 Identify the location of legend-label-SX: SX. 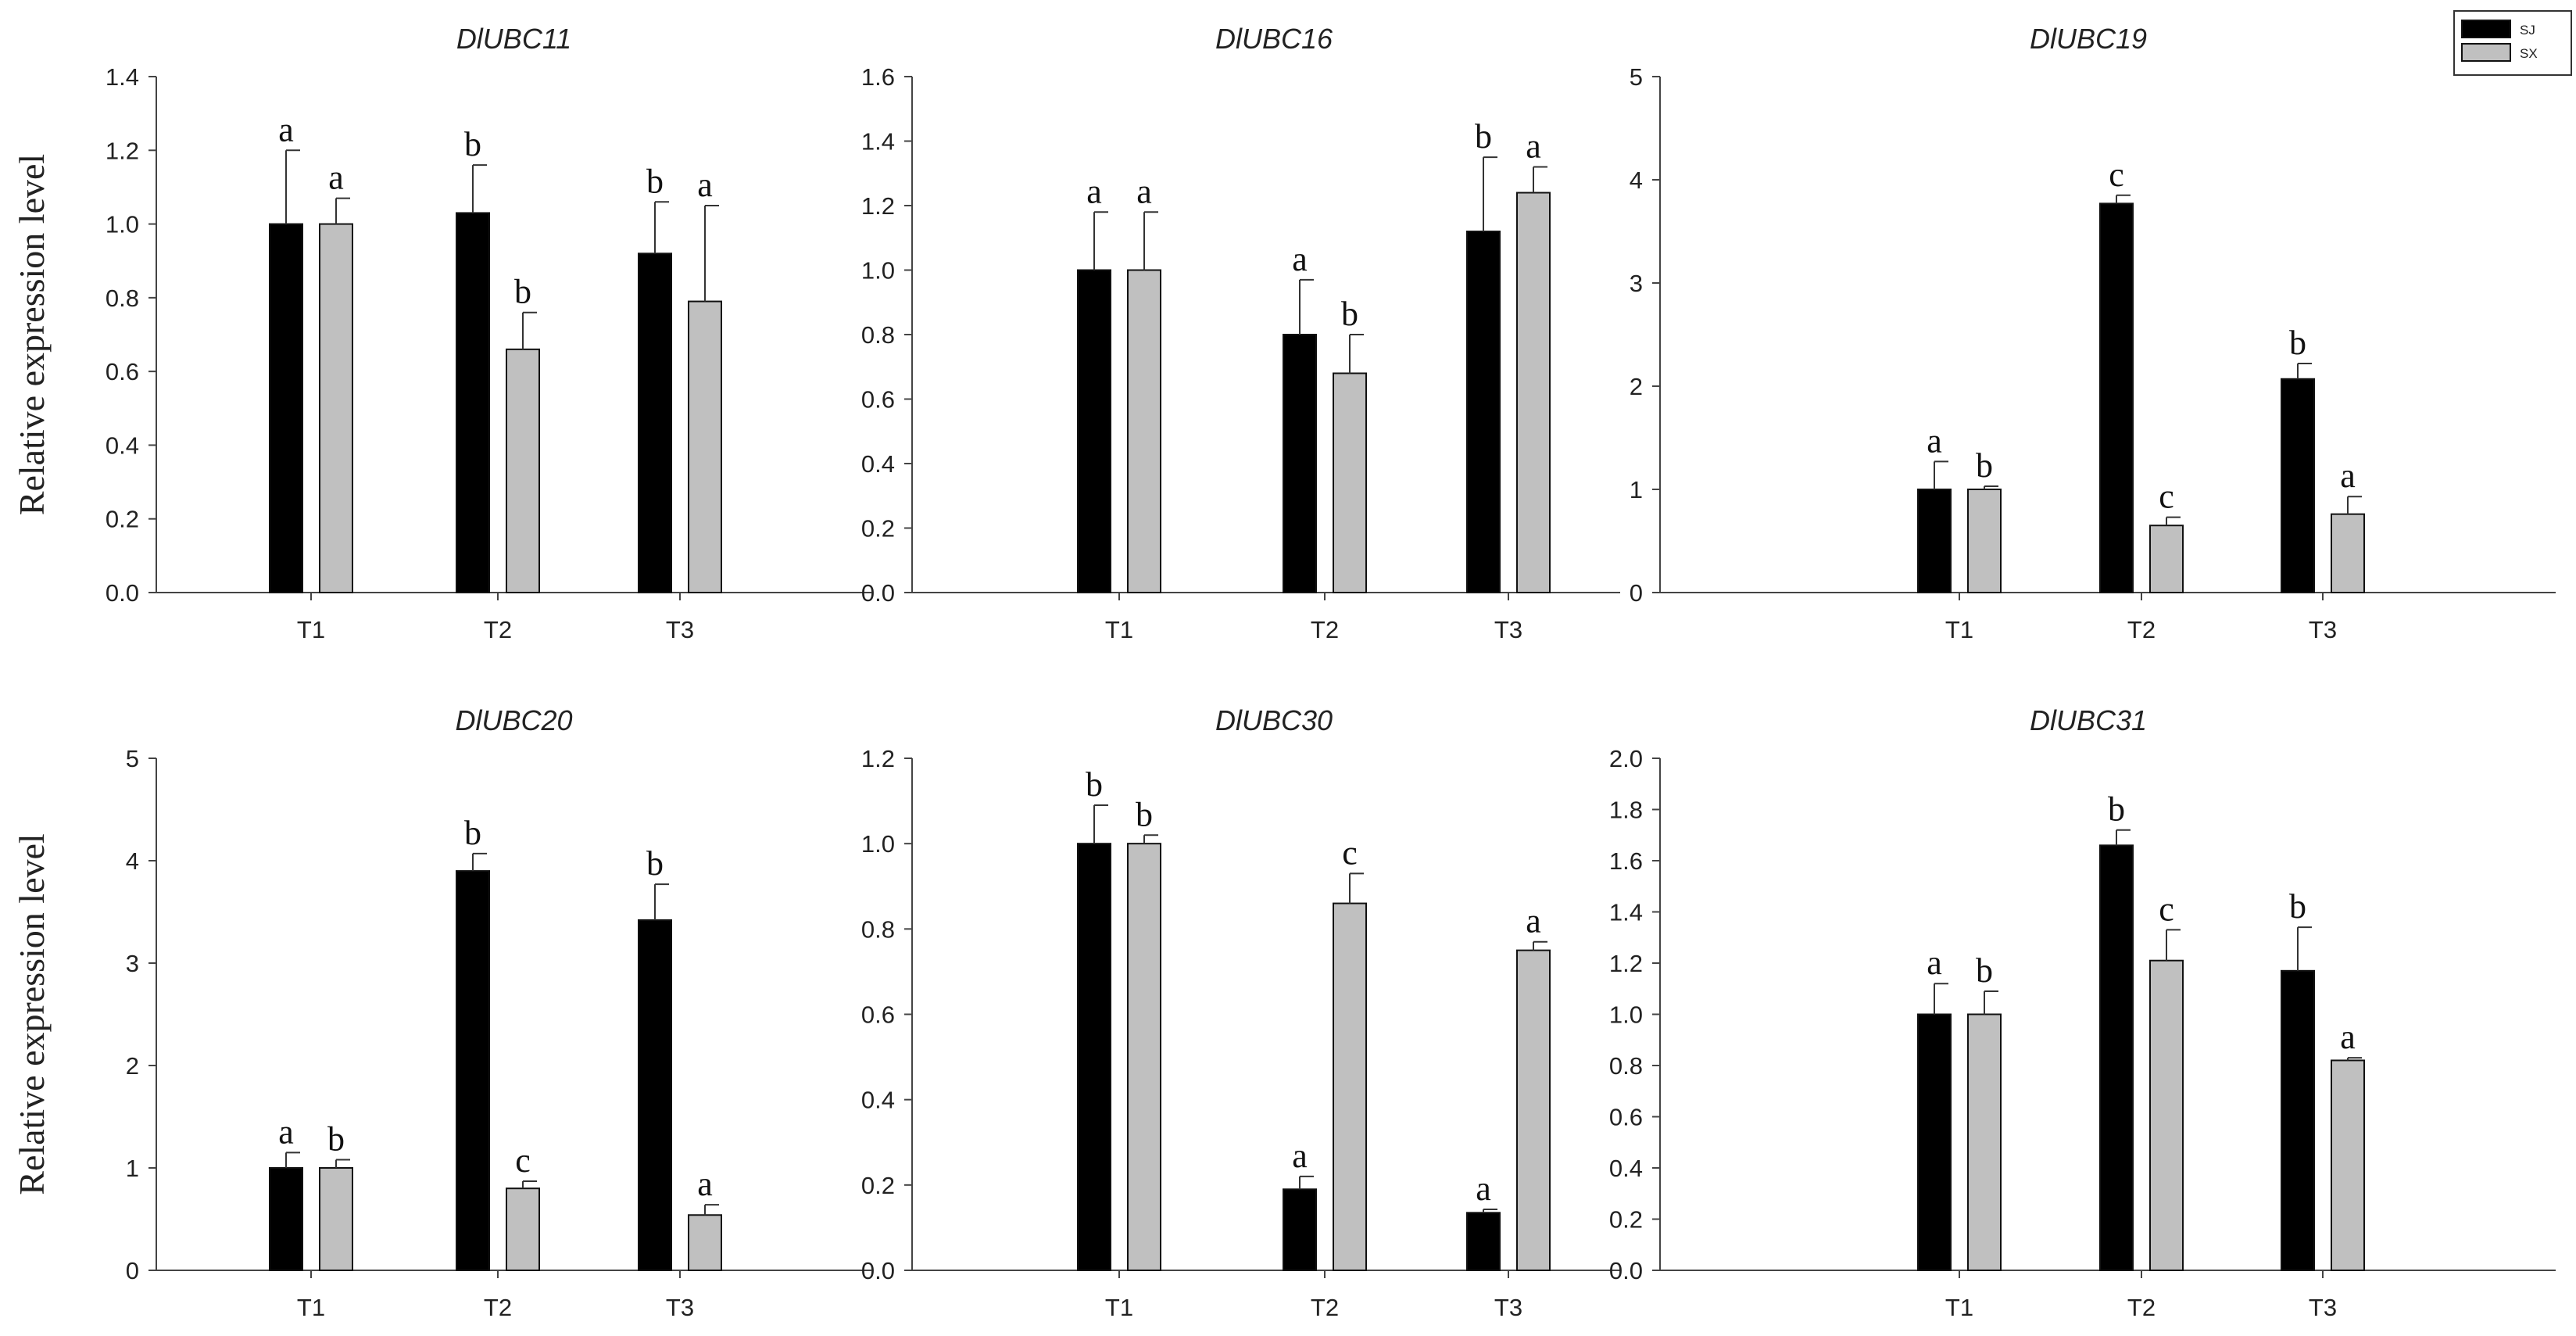
(2529, 53).